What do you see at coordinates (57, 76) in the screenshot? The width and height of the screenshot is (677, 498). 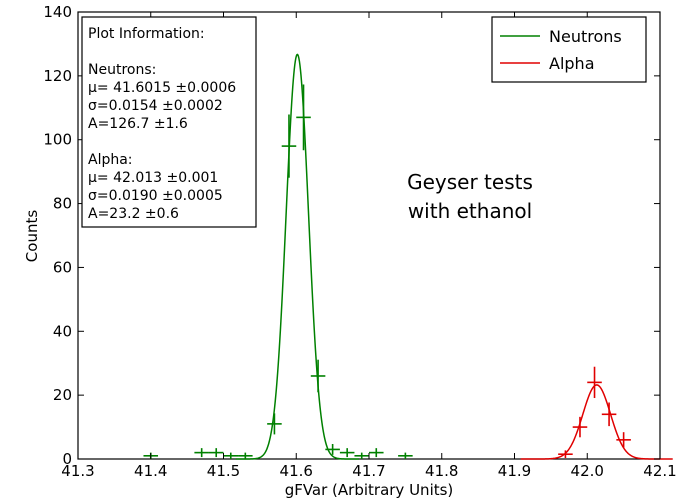 I see `y-tick-label: 120` at bounding box center [57, 76].